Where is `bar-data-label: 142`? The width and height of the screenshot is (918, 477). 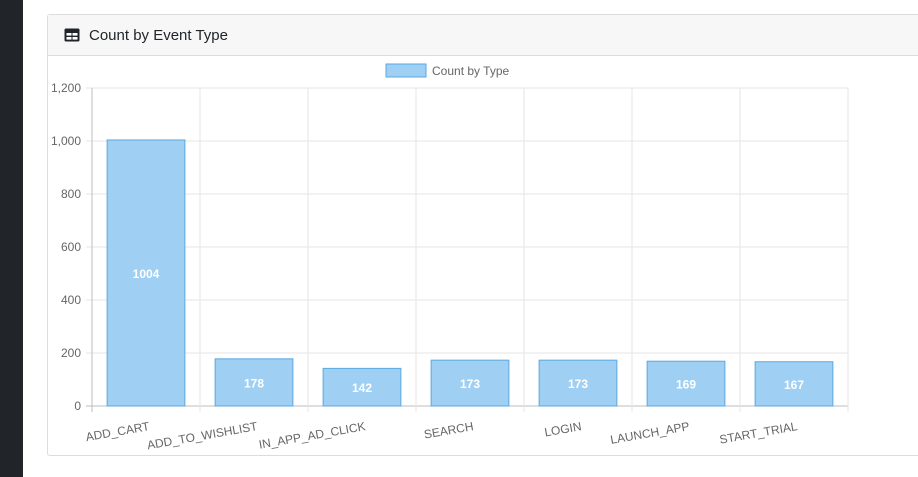
bar-data-label: 142 is located at coordinates (362, 388).